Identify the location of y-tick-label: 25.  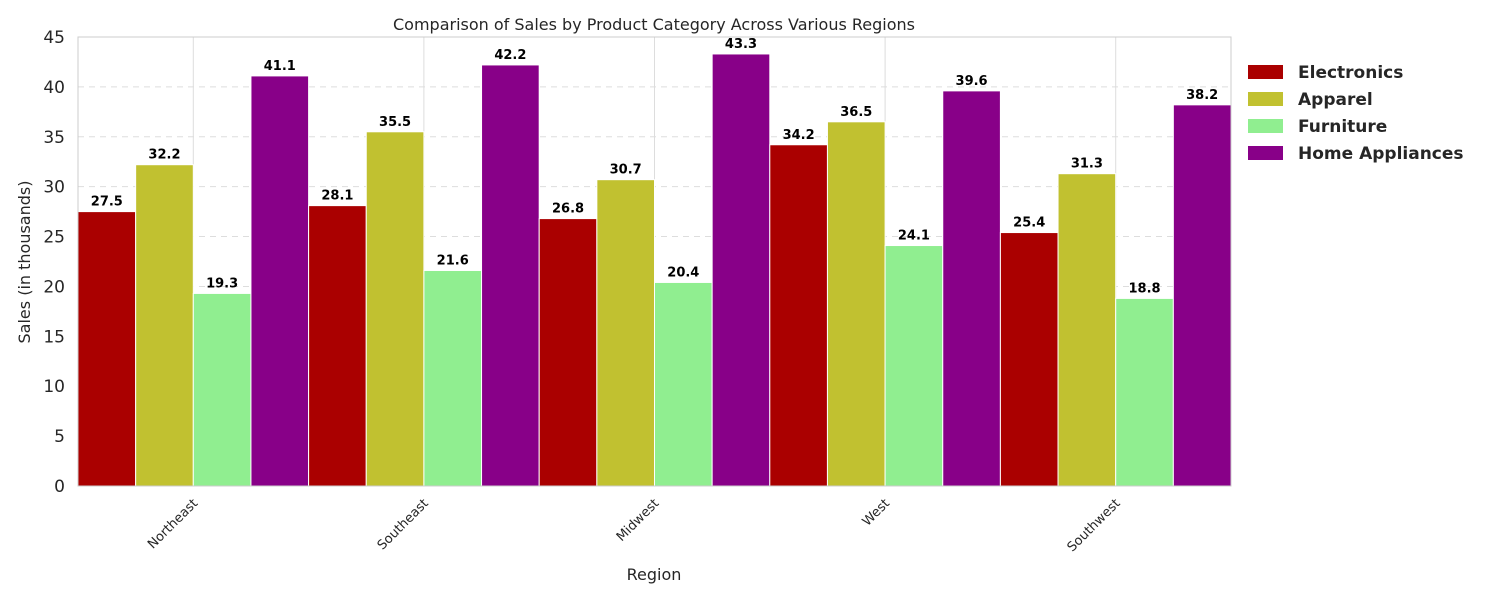
(54, 238).